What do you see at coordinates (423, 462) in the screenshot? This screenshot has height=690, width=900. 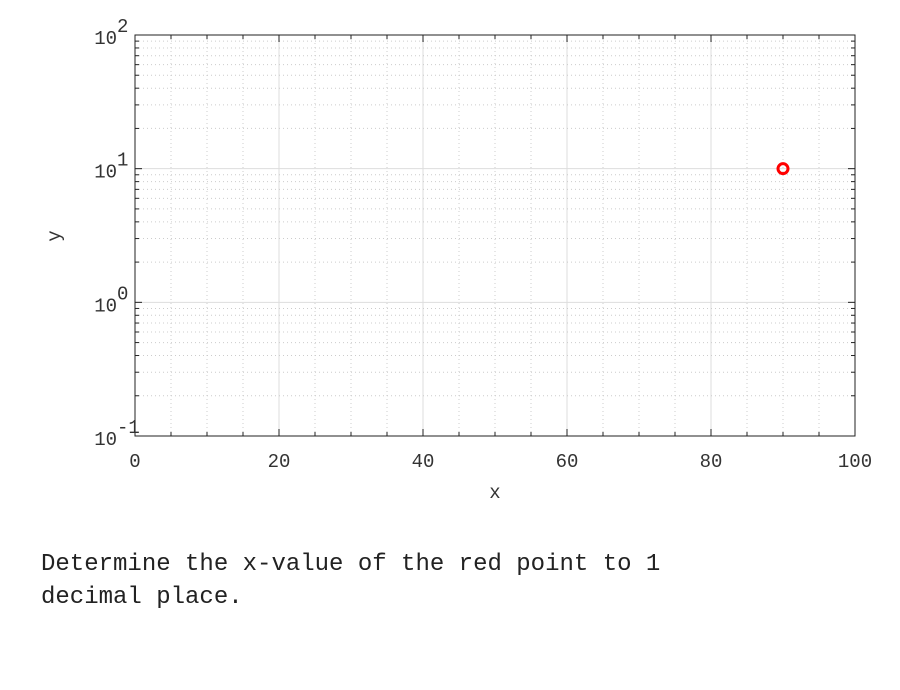 I see `x-tick-label: 40` at bounding box center [423, 462].